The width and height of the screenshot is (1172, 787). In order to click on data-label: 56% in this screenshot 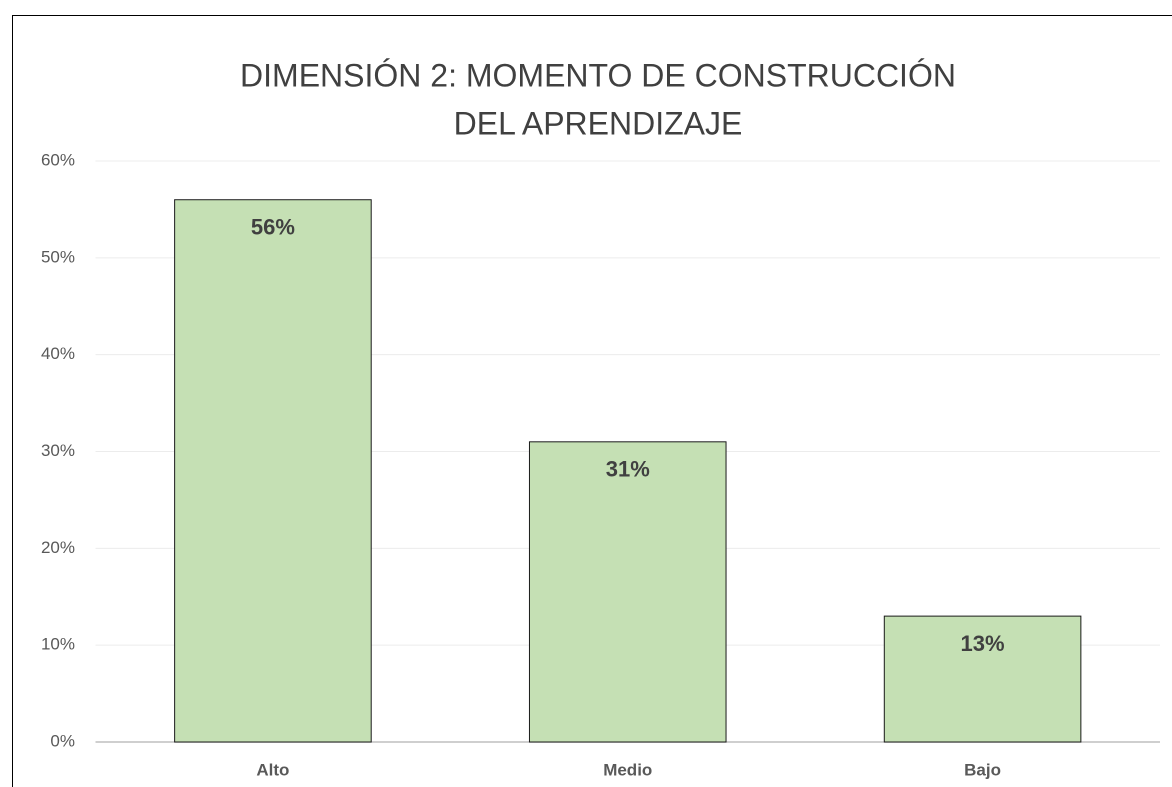, I will do `click(273, 227)`.